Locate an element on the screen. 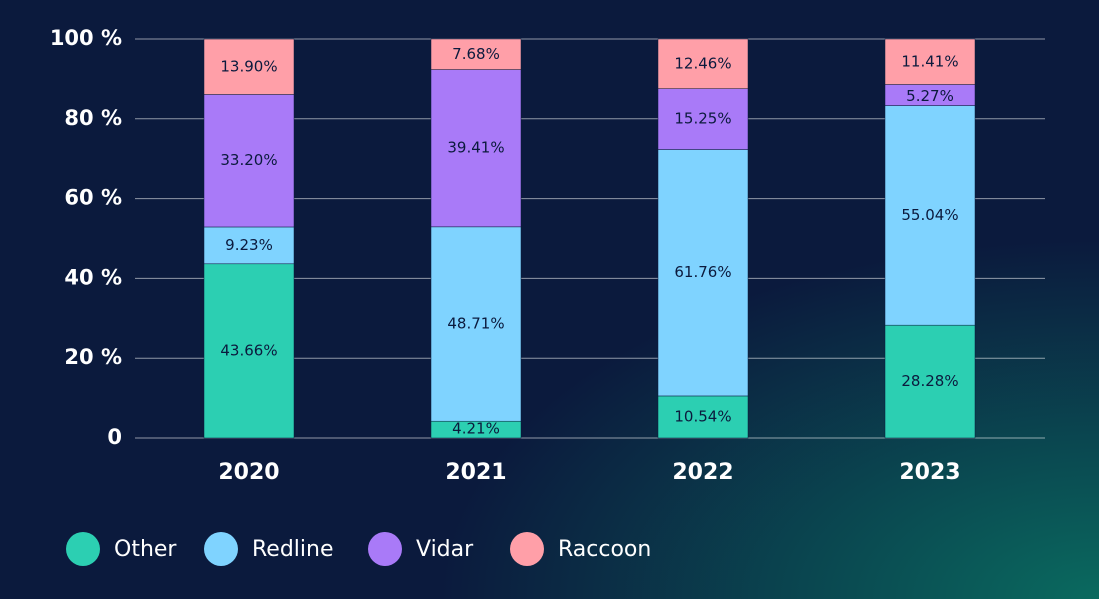 The width and height of the screenshot is (1099, 599). legend-label: Redline is located at coordinates (293, 549).